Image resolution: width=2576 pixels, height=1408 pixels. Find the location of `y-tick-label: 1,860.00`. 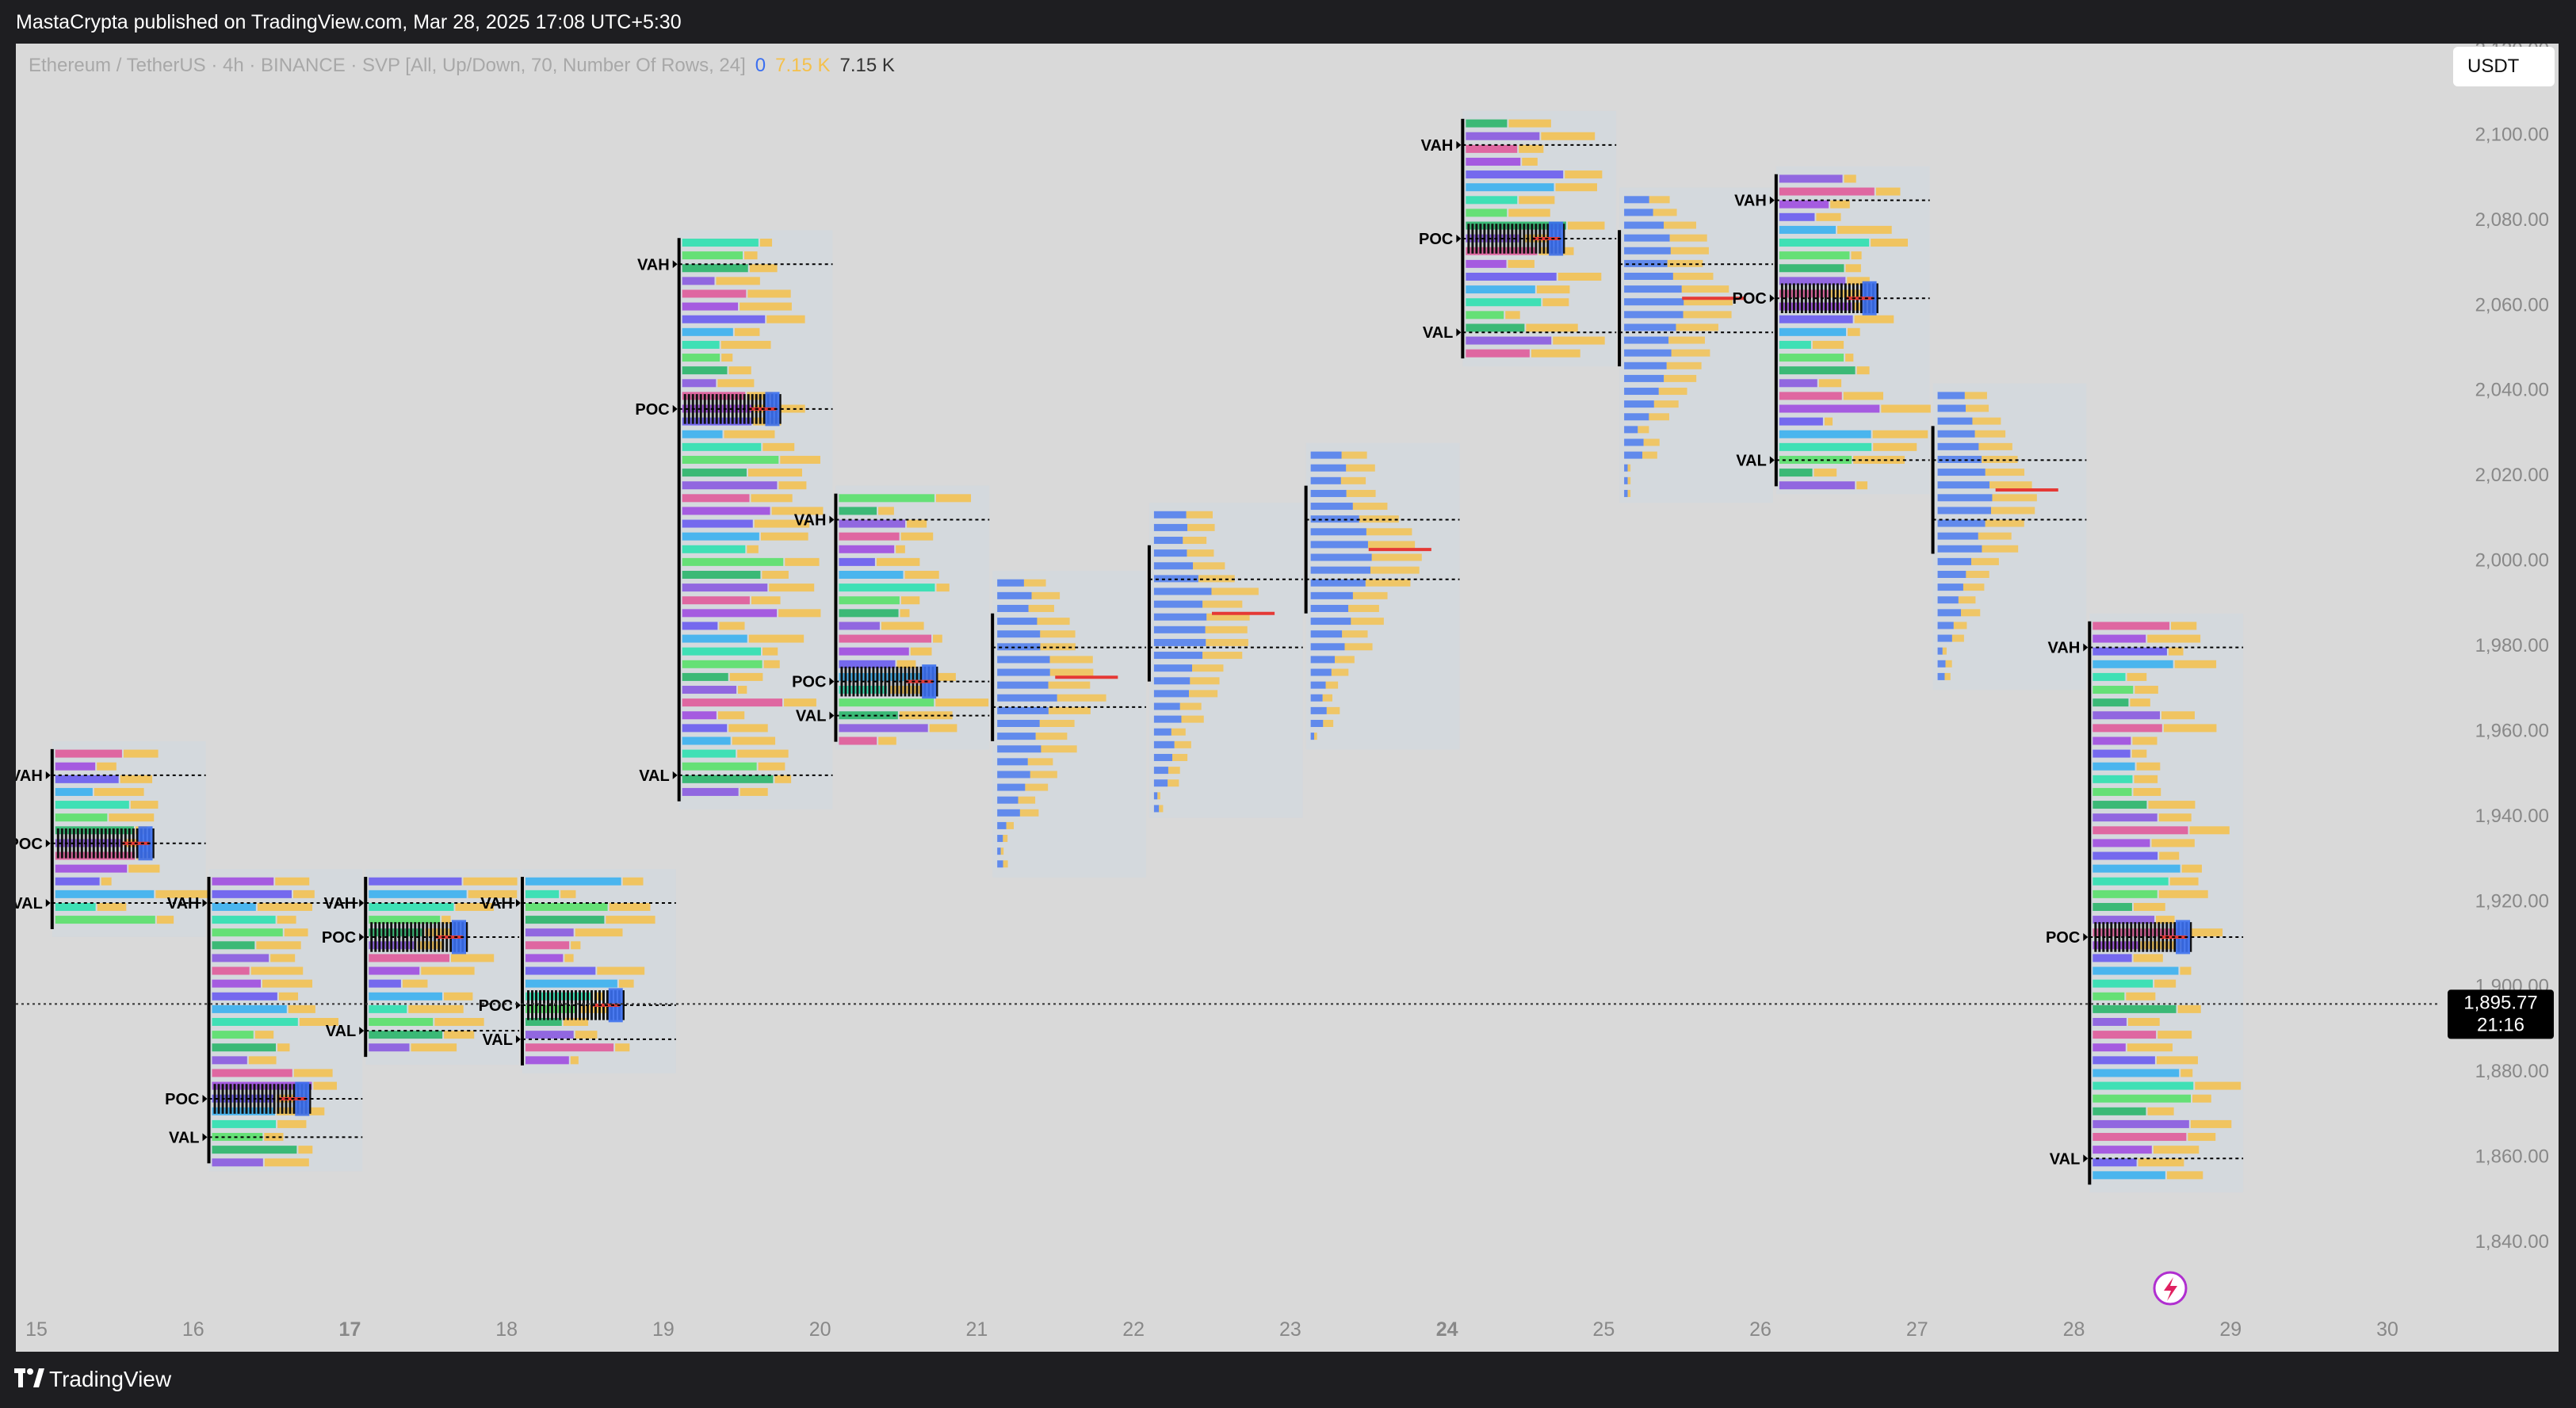

y-tick-label: 1,860.00 is located at coordinates (2512, 1157).